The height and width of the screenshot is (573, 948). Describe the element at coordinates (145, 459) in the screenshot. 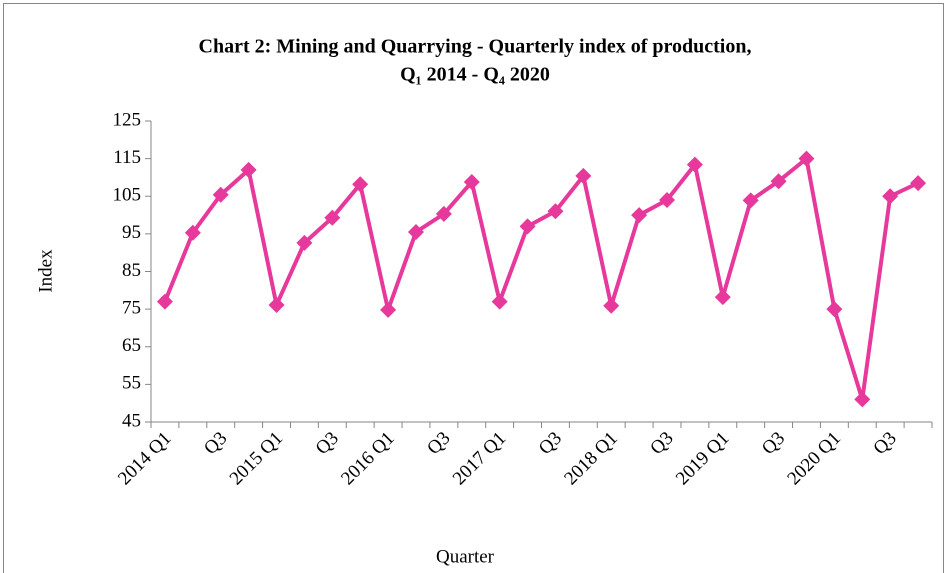

I see `x-tick-label: 2014 Q1` at that location.